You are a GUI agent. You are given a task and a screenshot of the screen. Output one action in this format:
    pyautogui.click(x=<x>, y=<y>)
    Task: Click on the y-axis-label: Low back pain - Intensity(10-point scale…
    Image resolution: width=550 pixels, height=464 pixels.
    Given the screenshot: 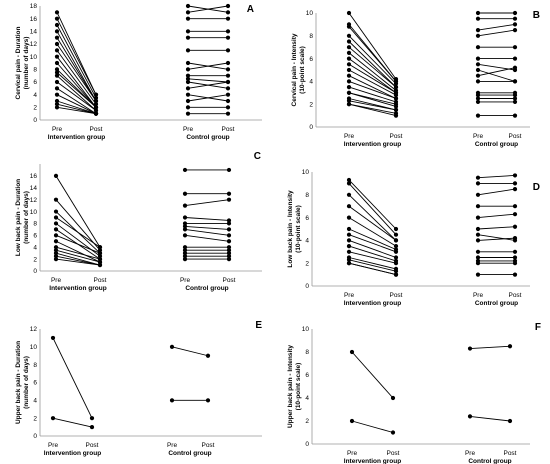 What is the action you would take?
    pyautogui.click(x=294, y=229)
    